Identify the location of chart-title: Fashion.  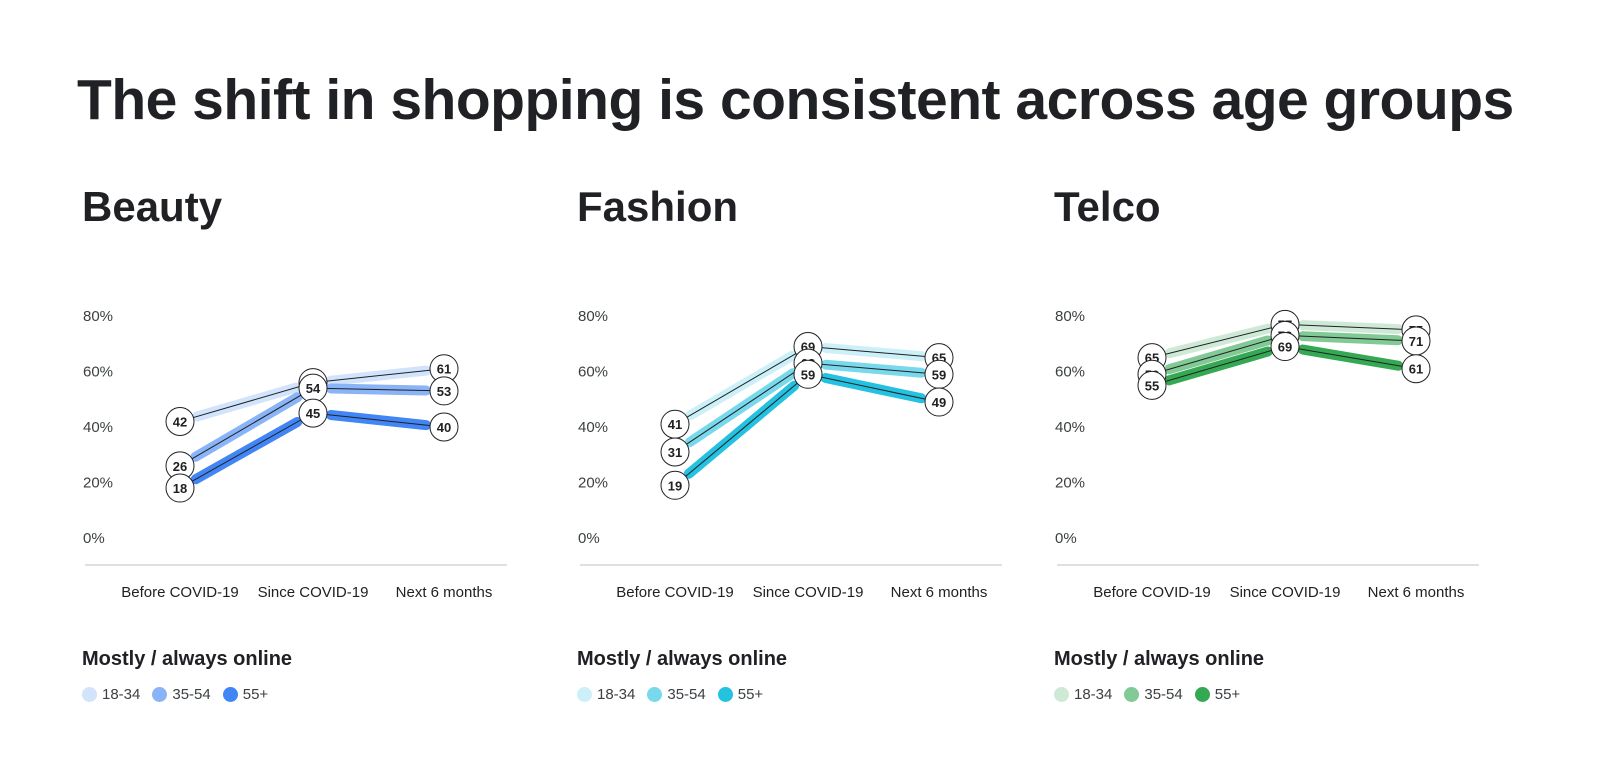
(658, 206).